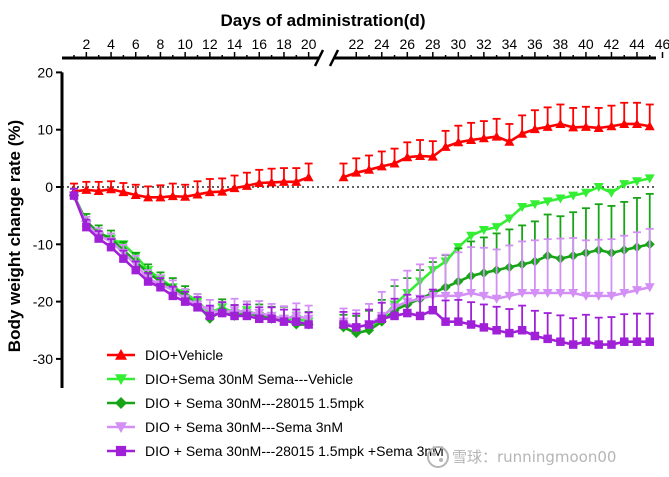 The height and width of the screenshot is (477, 669). What do you see at coordinates (190, 260) in the screenshot?
I see `series-line` at bounding box center [190, 260].